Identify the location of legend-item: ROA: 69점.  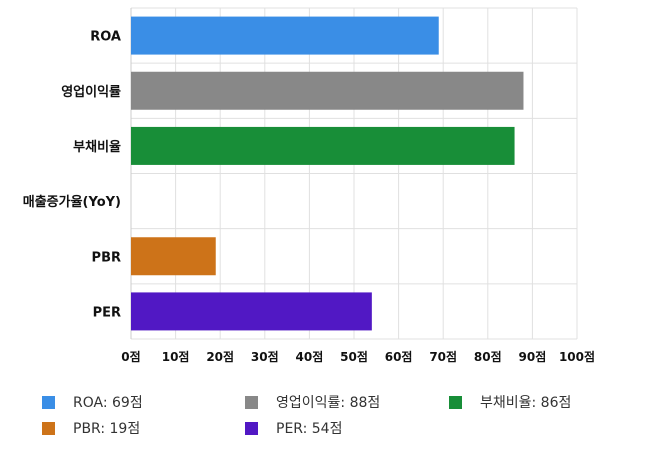
(92, 402).